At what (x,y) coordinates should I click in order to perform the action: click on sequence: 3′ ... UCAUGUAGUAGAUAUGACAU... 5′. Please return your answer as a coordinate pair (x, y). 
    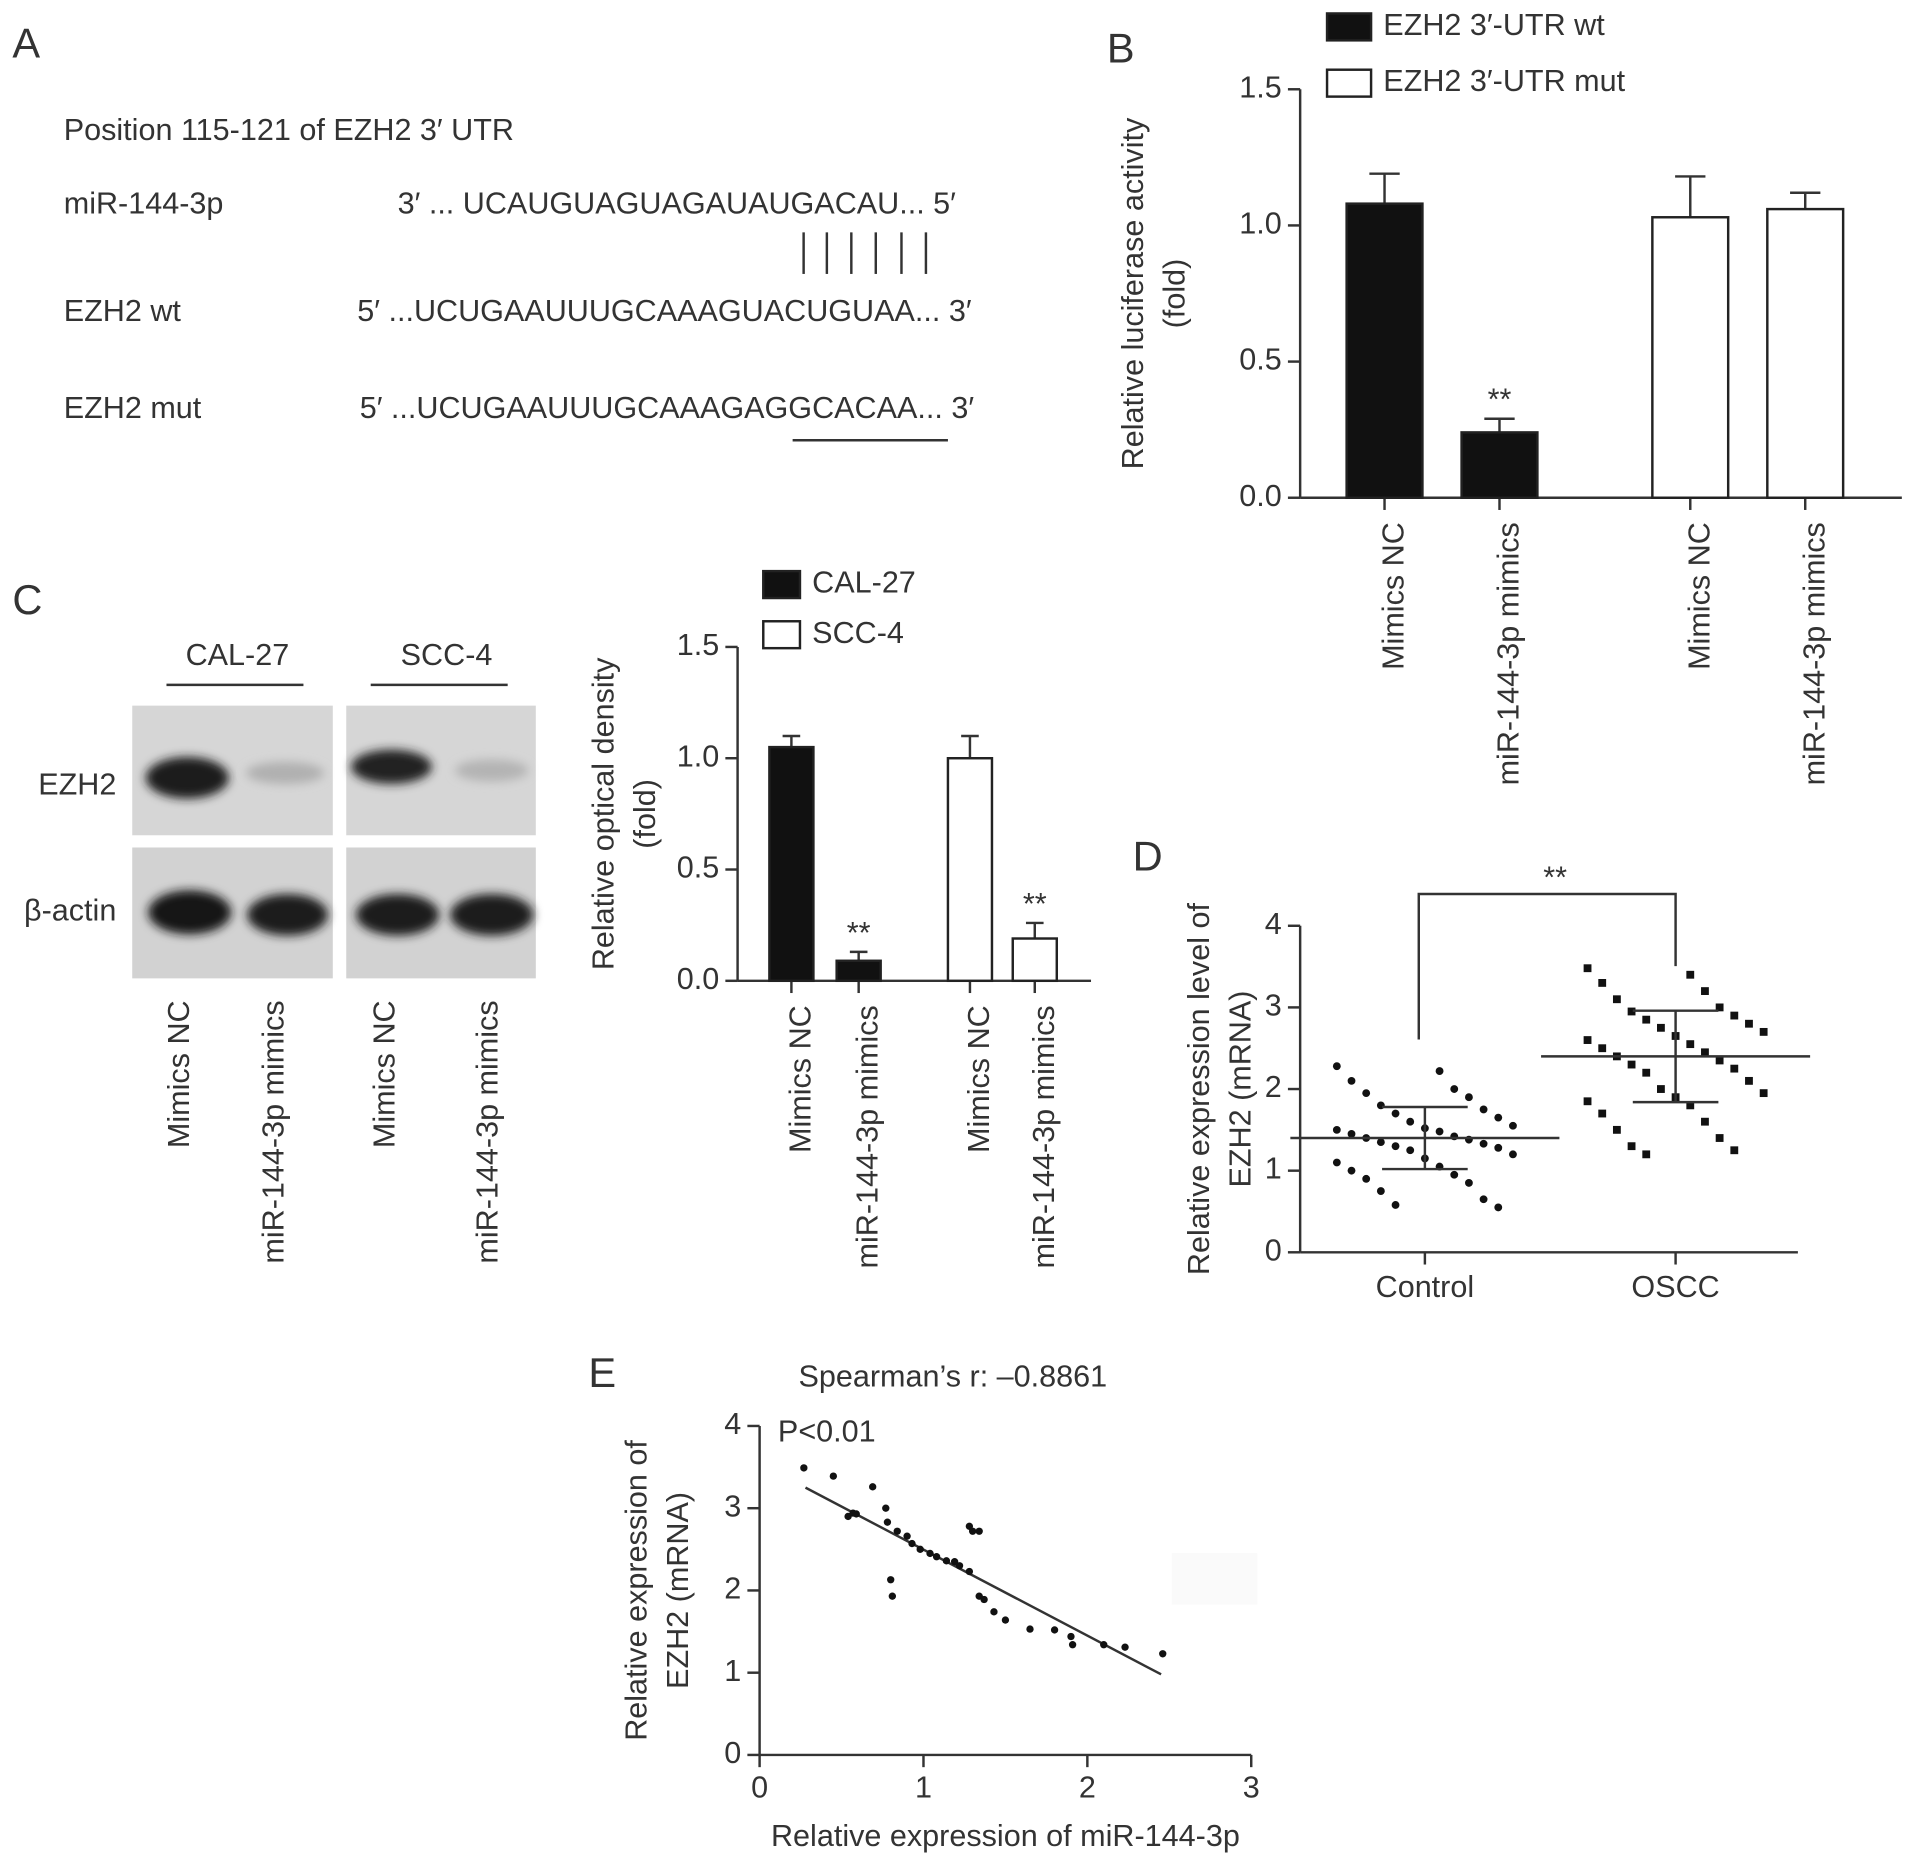
    Looking at the image, I should click on (677, 204).